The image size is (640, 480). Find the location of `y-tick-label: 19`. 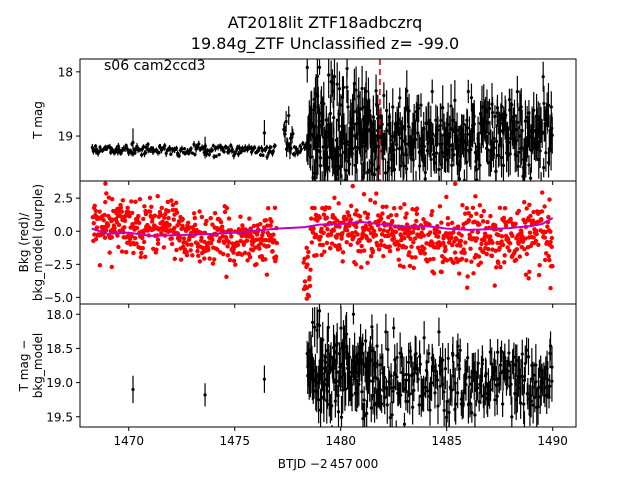

y-tick-label: 19 is located at coordinates (65, 137).